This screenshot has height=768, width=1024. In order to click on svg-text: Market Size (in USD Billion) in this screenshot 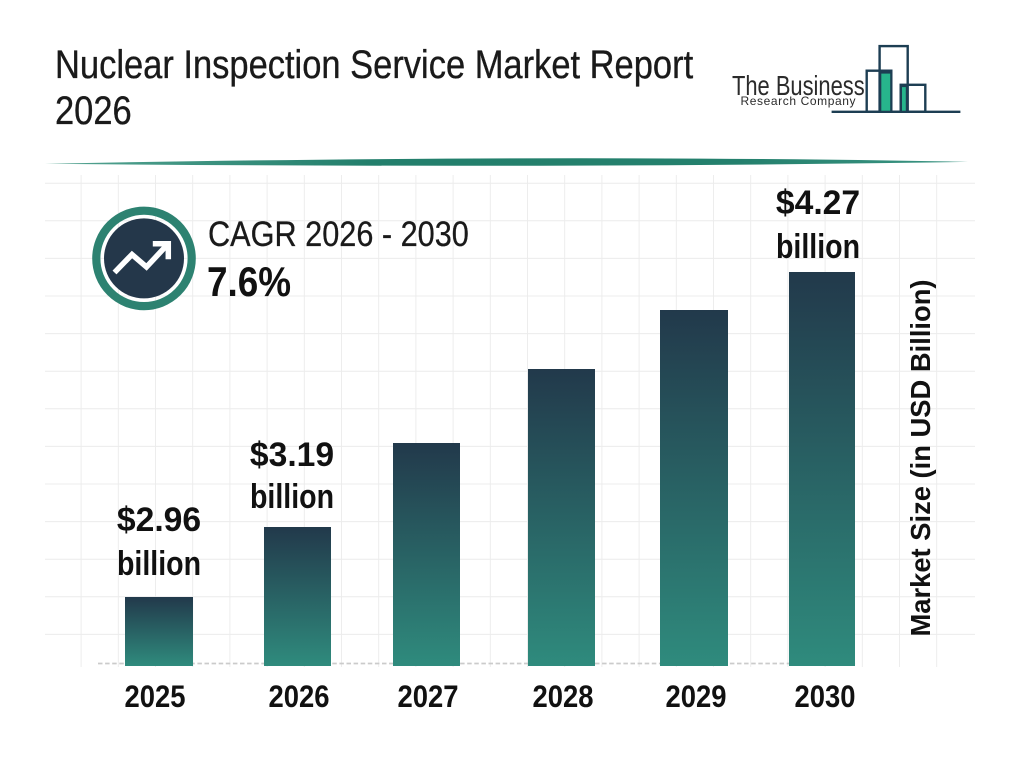, I will do `click(920, 457)`.